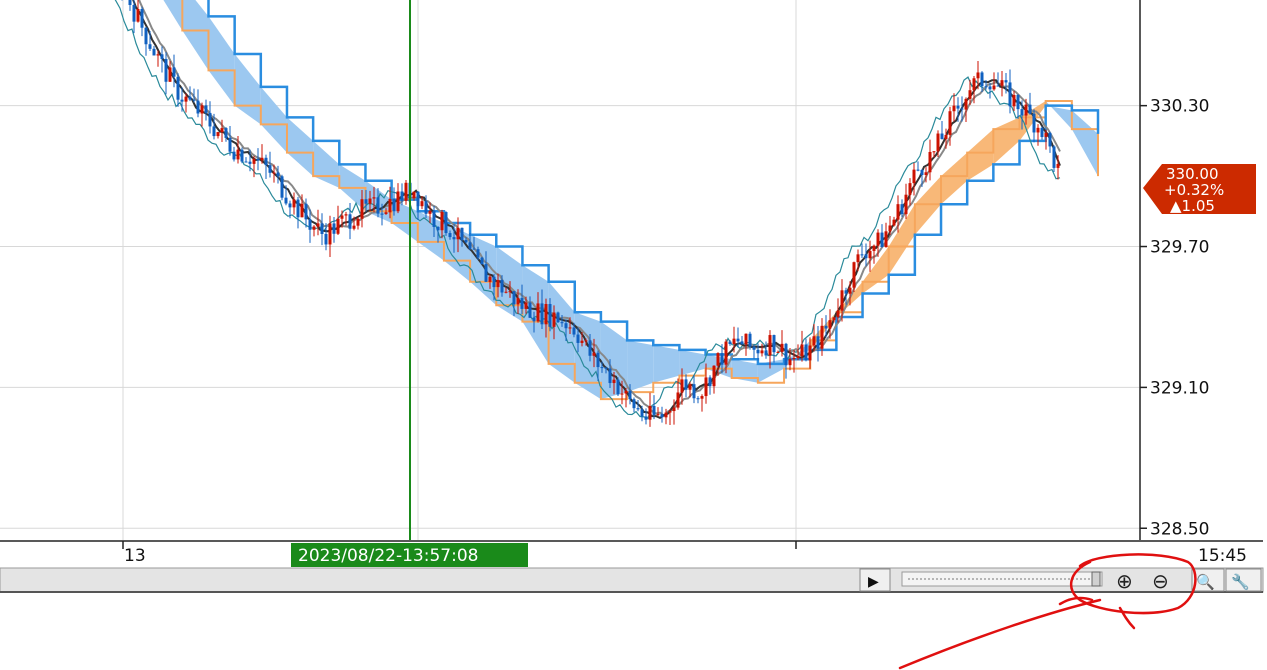  What do you see at coordinates (875, 580) in the screenshot?
I see `scroll-right-button` at bounding box center [875, 580].